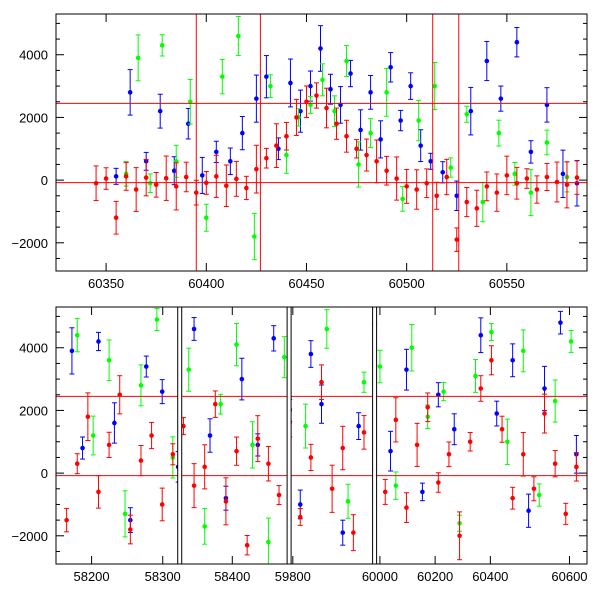 The image size is (600, 600). What do you see at coordinates (163, 576) in the screenshot?
I see `x-tick-label: 58300` at bounding box center [163, 576].